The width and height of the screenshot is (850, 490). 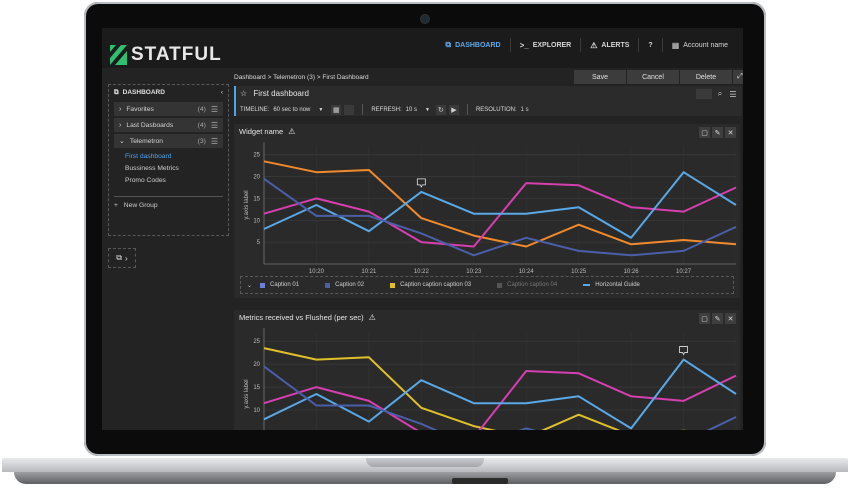 I want to click on legend-label: Horizontal Guide, so click(x=617, y=285).